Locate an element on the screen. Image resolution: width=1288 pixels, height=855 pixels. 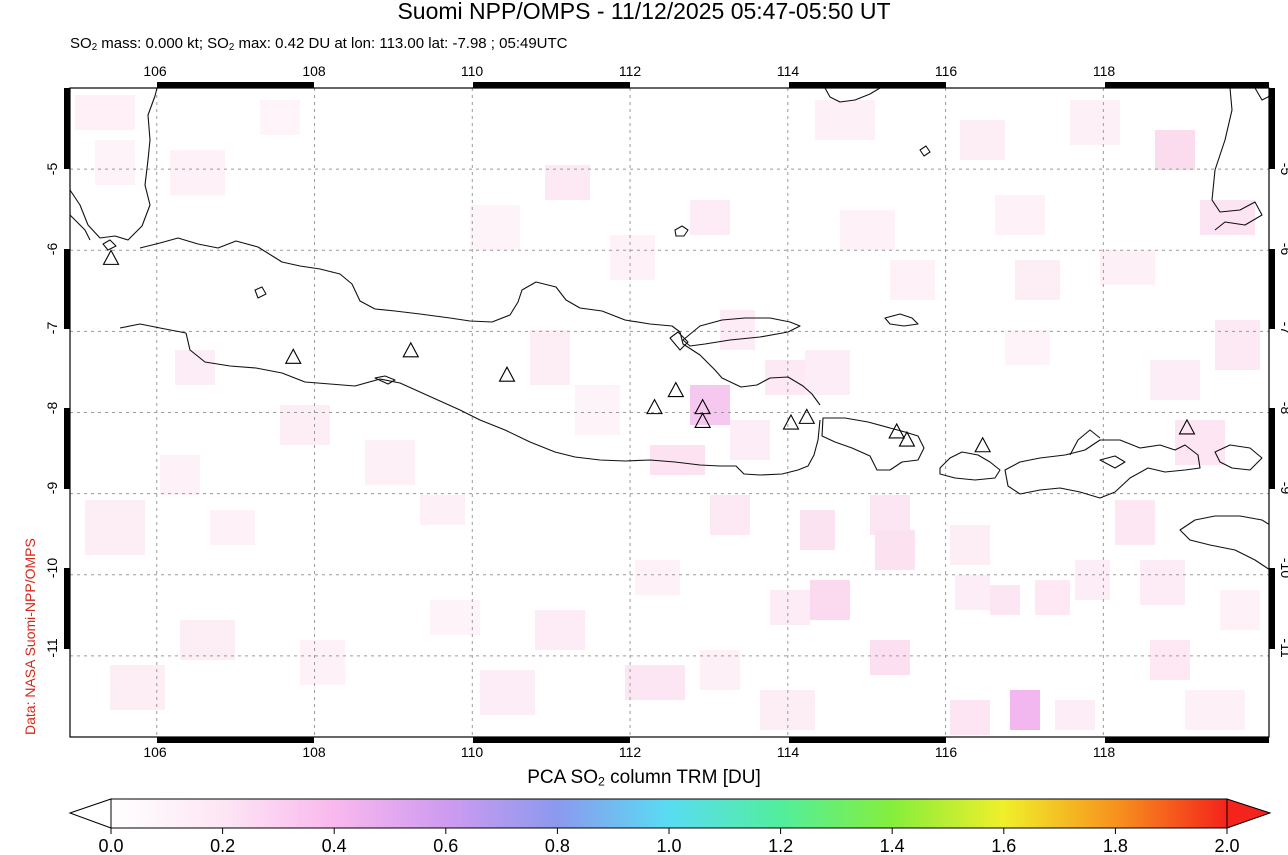
lat-ticks-left: -5 -6 -7 -8 -9 -10 -11 is located at coordinates (52, 410).